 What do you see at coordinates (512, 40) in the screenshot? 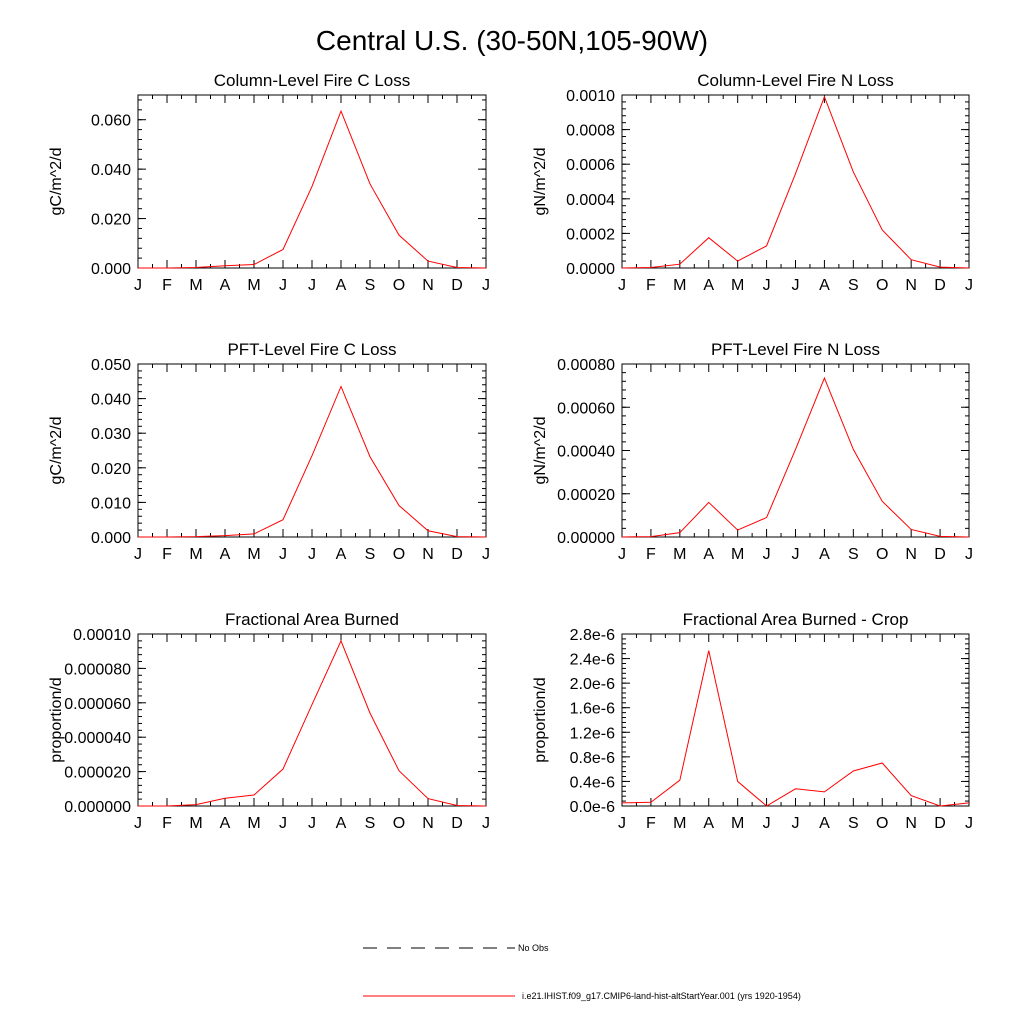
I see `figure-title: Central U.S. (30-50N,105-90W)` at bounding box center [512, 40].